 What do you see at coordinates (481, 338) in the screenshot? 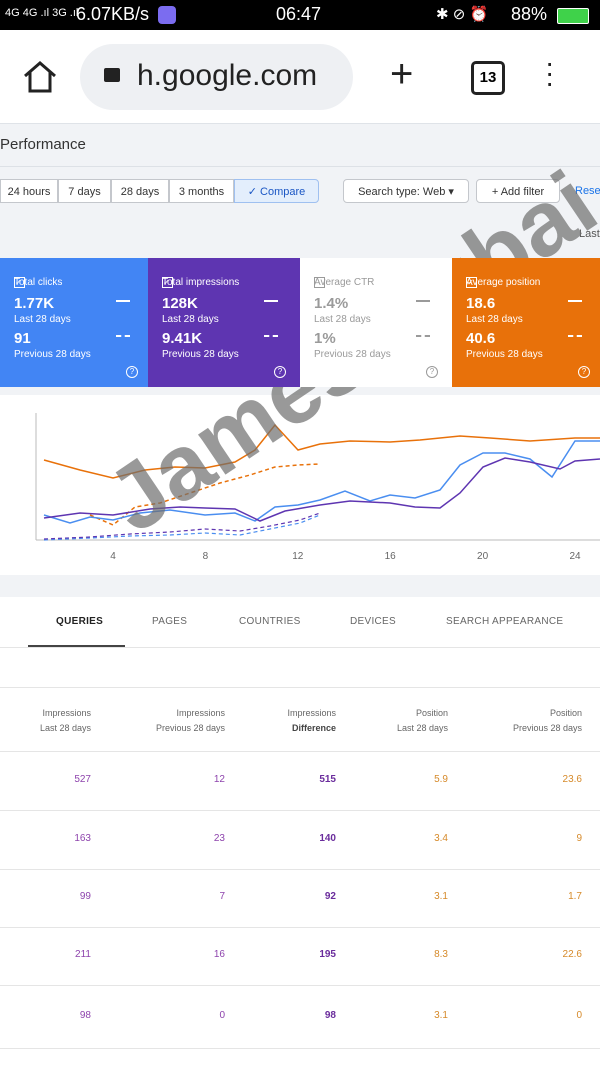
I see `metric-prev-value: 40.6` at bounding box center [481, 338].